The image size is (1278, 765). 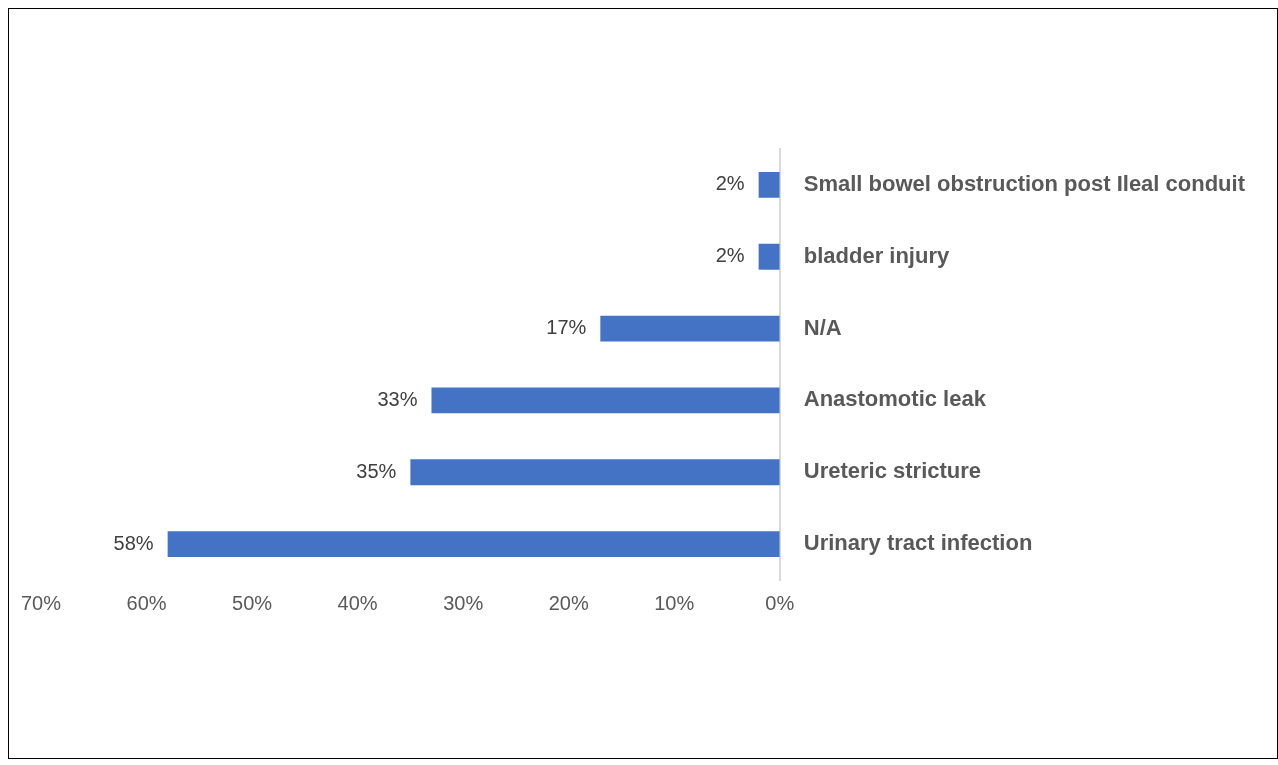 I want to click on data-label: 17%, so click(x=566, y=327).